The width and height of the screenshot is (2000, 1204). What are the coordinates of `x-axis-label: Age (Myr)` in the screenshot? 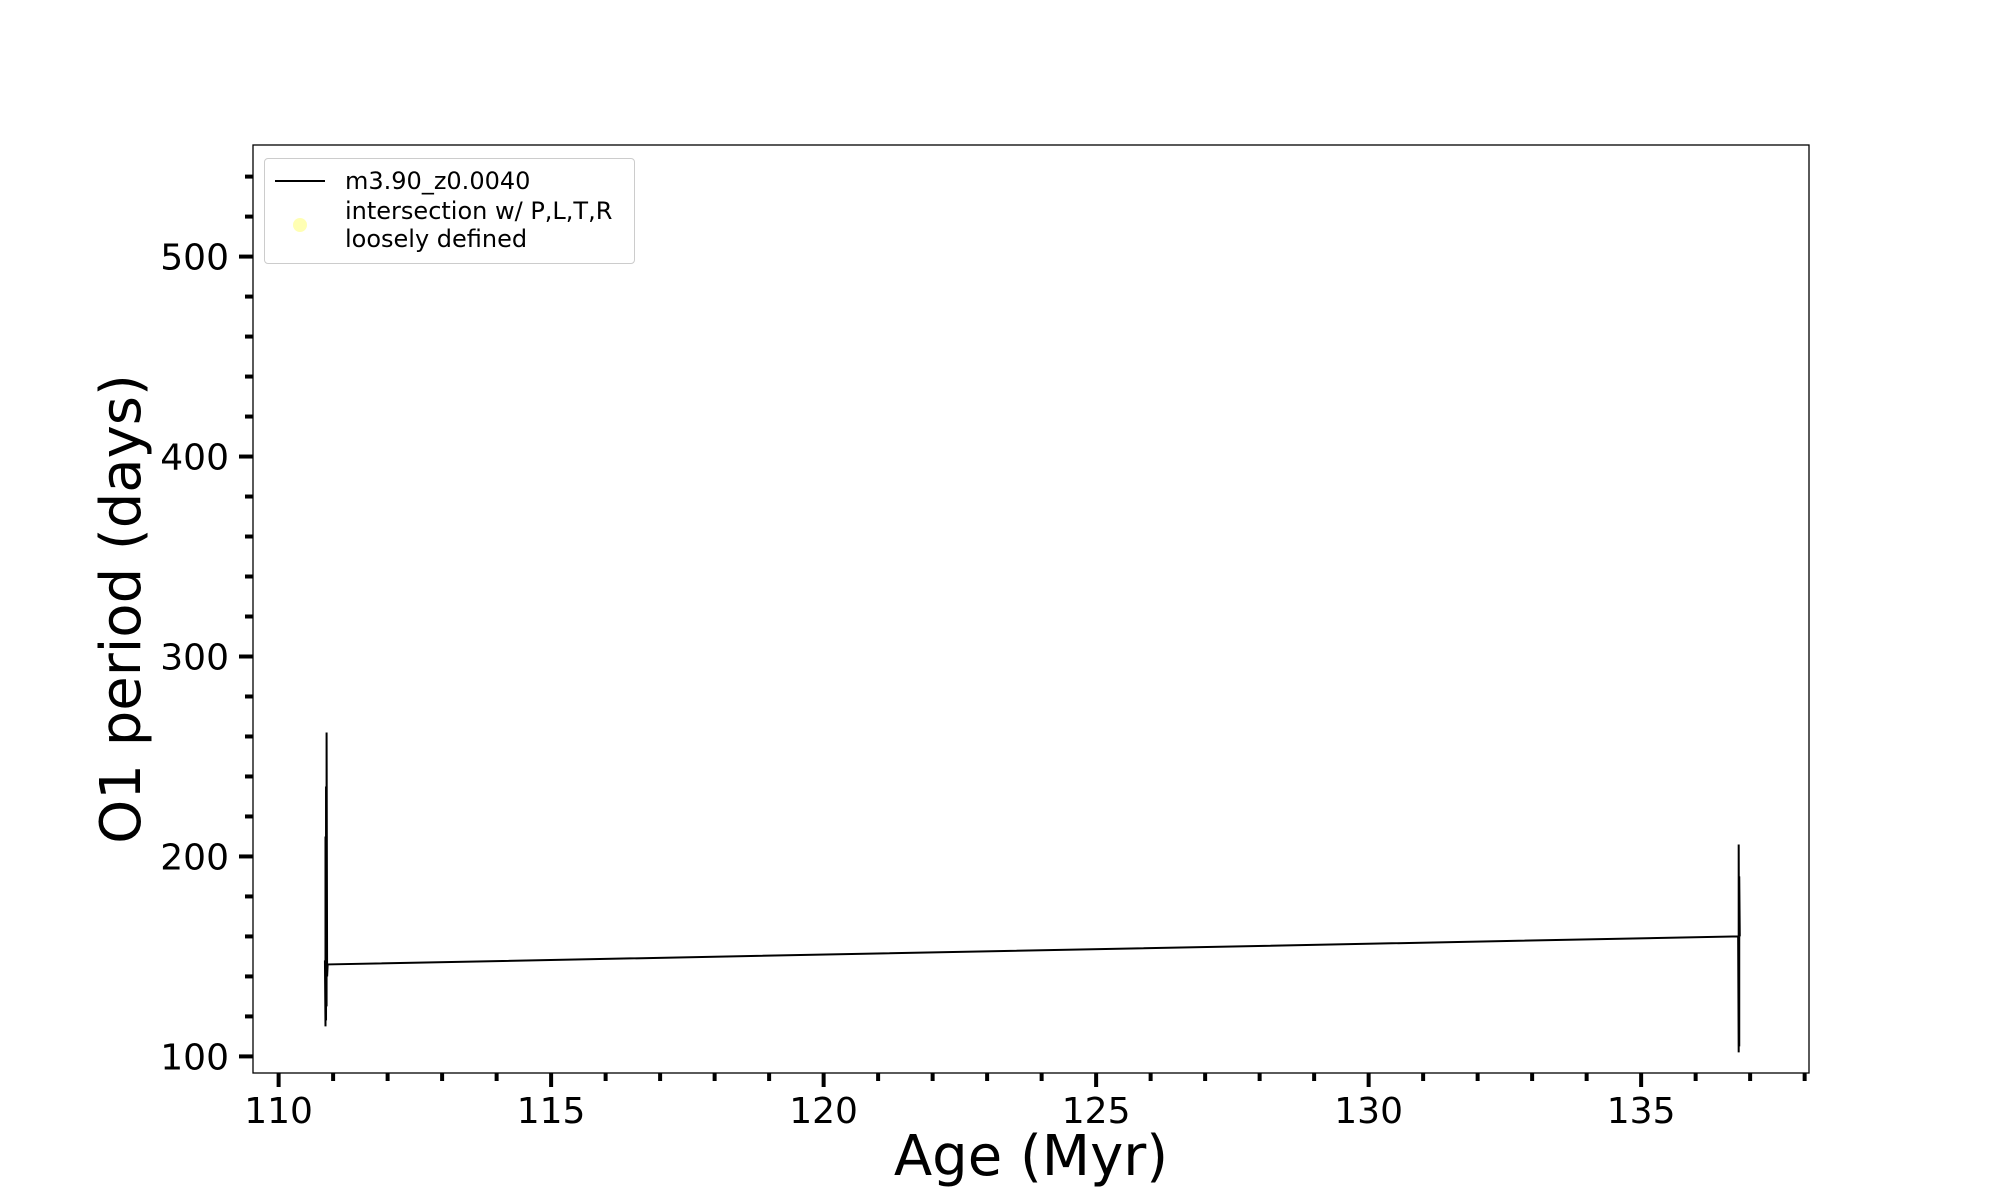 It's located at (1031, 1156).